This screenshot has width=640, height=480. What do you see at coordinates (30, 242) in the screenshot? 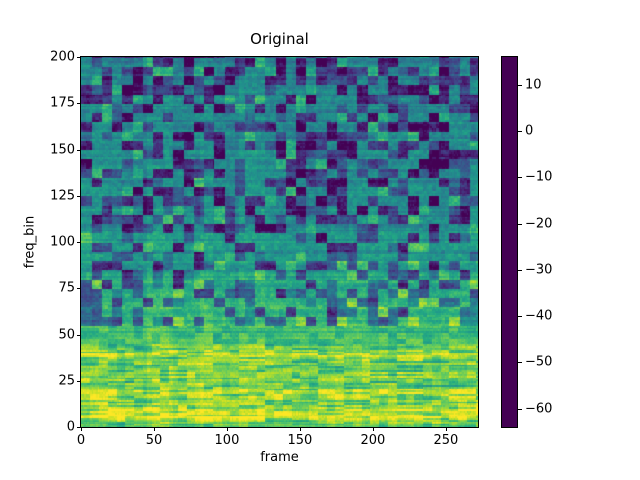
I see `y-axis-label: freq_bin` at bounding box center [30, 242].